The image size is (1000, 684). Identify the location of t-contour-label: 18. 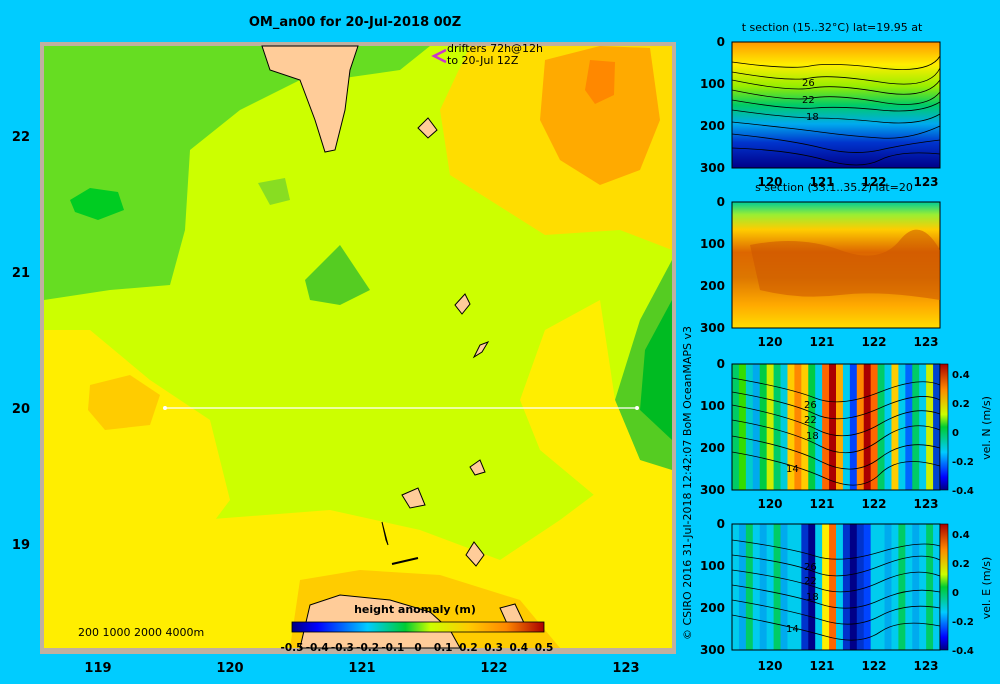
(812, 117).